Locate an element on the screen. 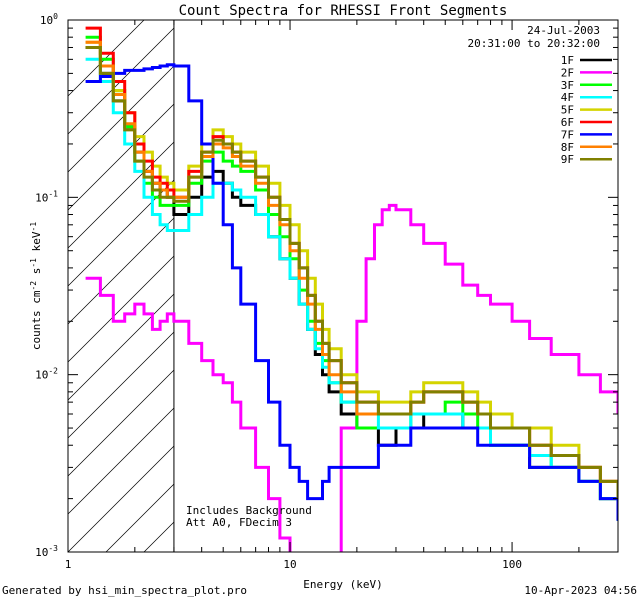 The image size is (640, 600). y-axis-label: counts cm-2 s-1 keV-1 is located at coordinates (36, 286).